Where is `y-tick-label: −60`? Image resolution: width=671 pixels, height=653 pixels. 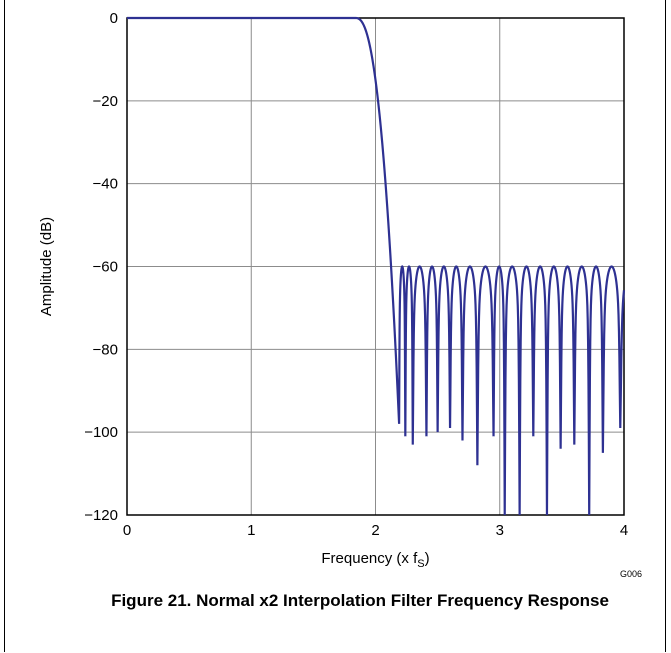
y-tick-label: −60 is located at coordinates (105, 267).